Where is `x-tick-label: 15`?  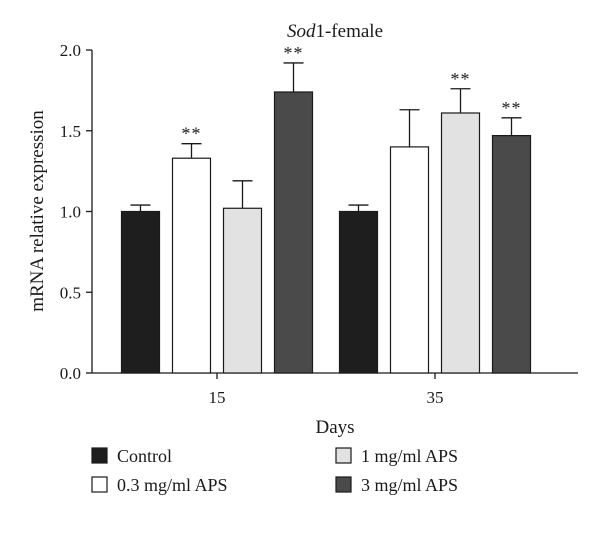
x-tick-label: 15 is located at coordinates (217, 397).